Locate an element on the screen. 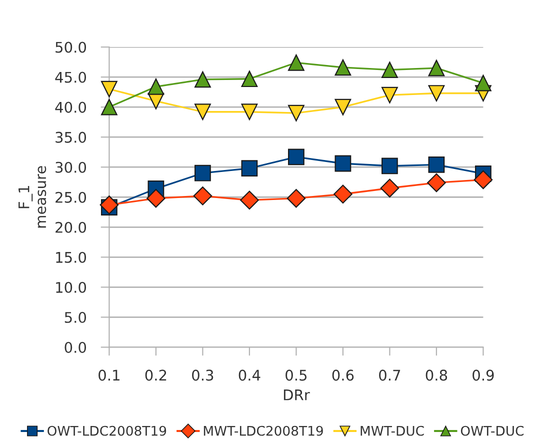 This screenshot has width=546, height=448. legend-label: OWT-DUC is located at coordinates (492, 431).